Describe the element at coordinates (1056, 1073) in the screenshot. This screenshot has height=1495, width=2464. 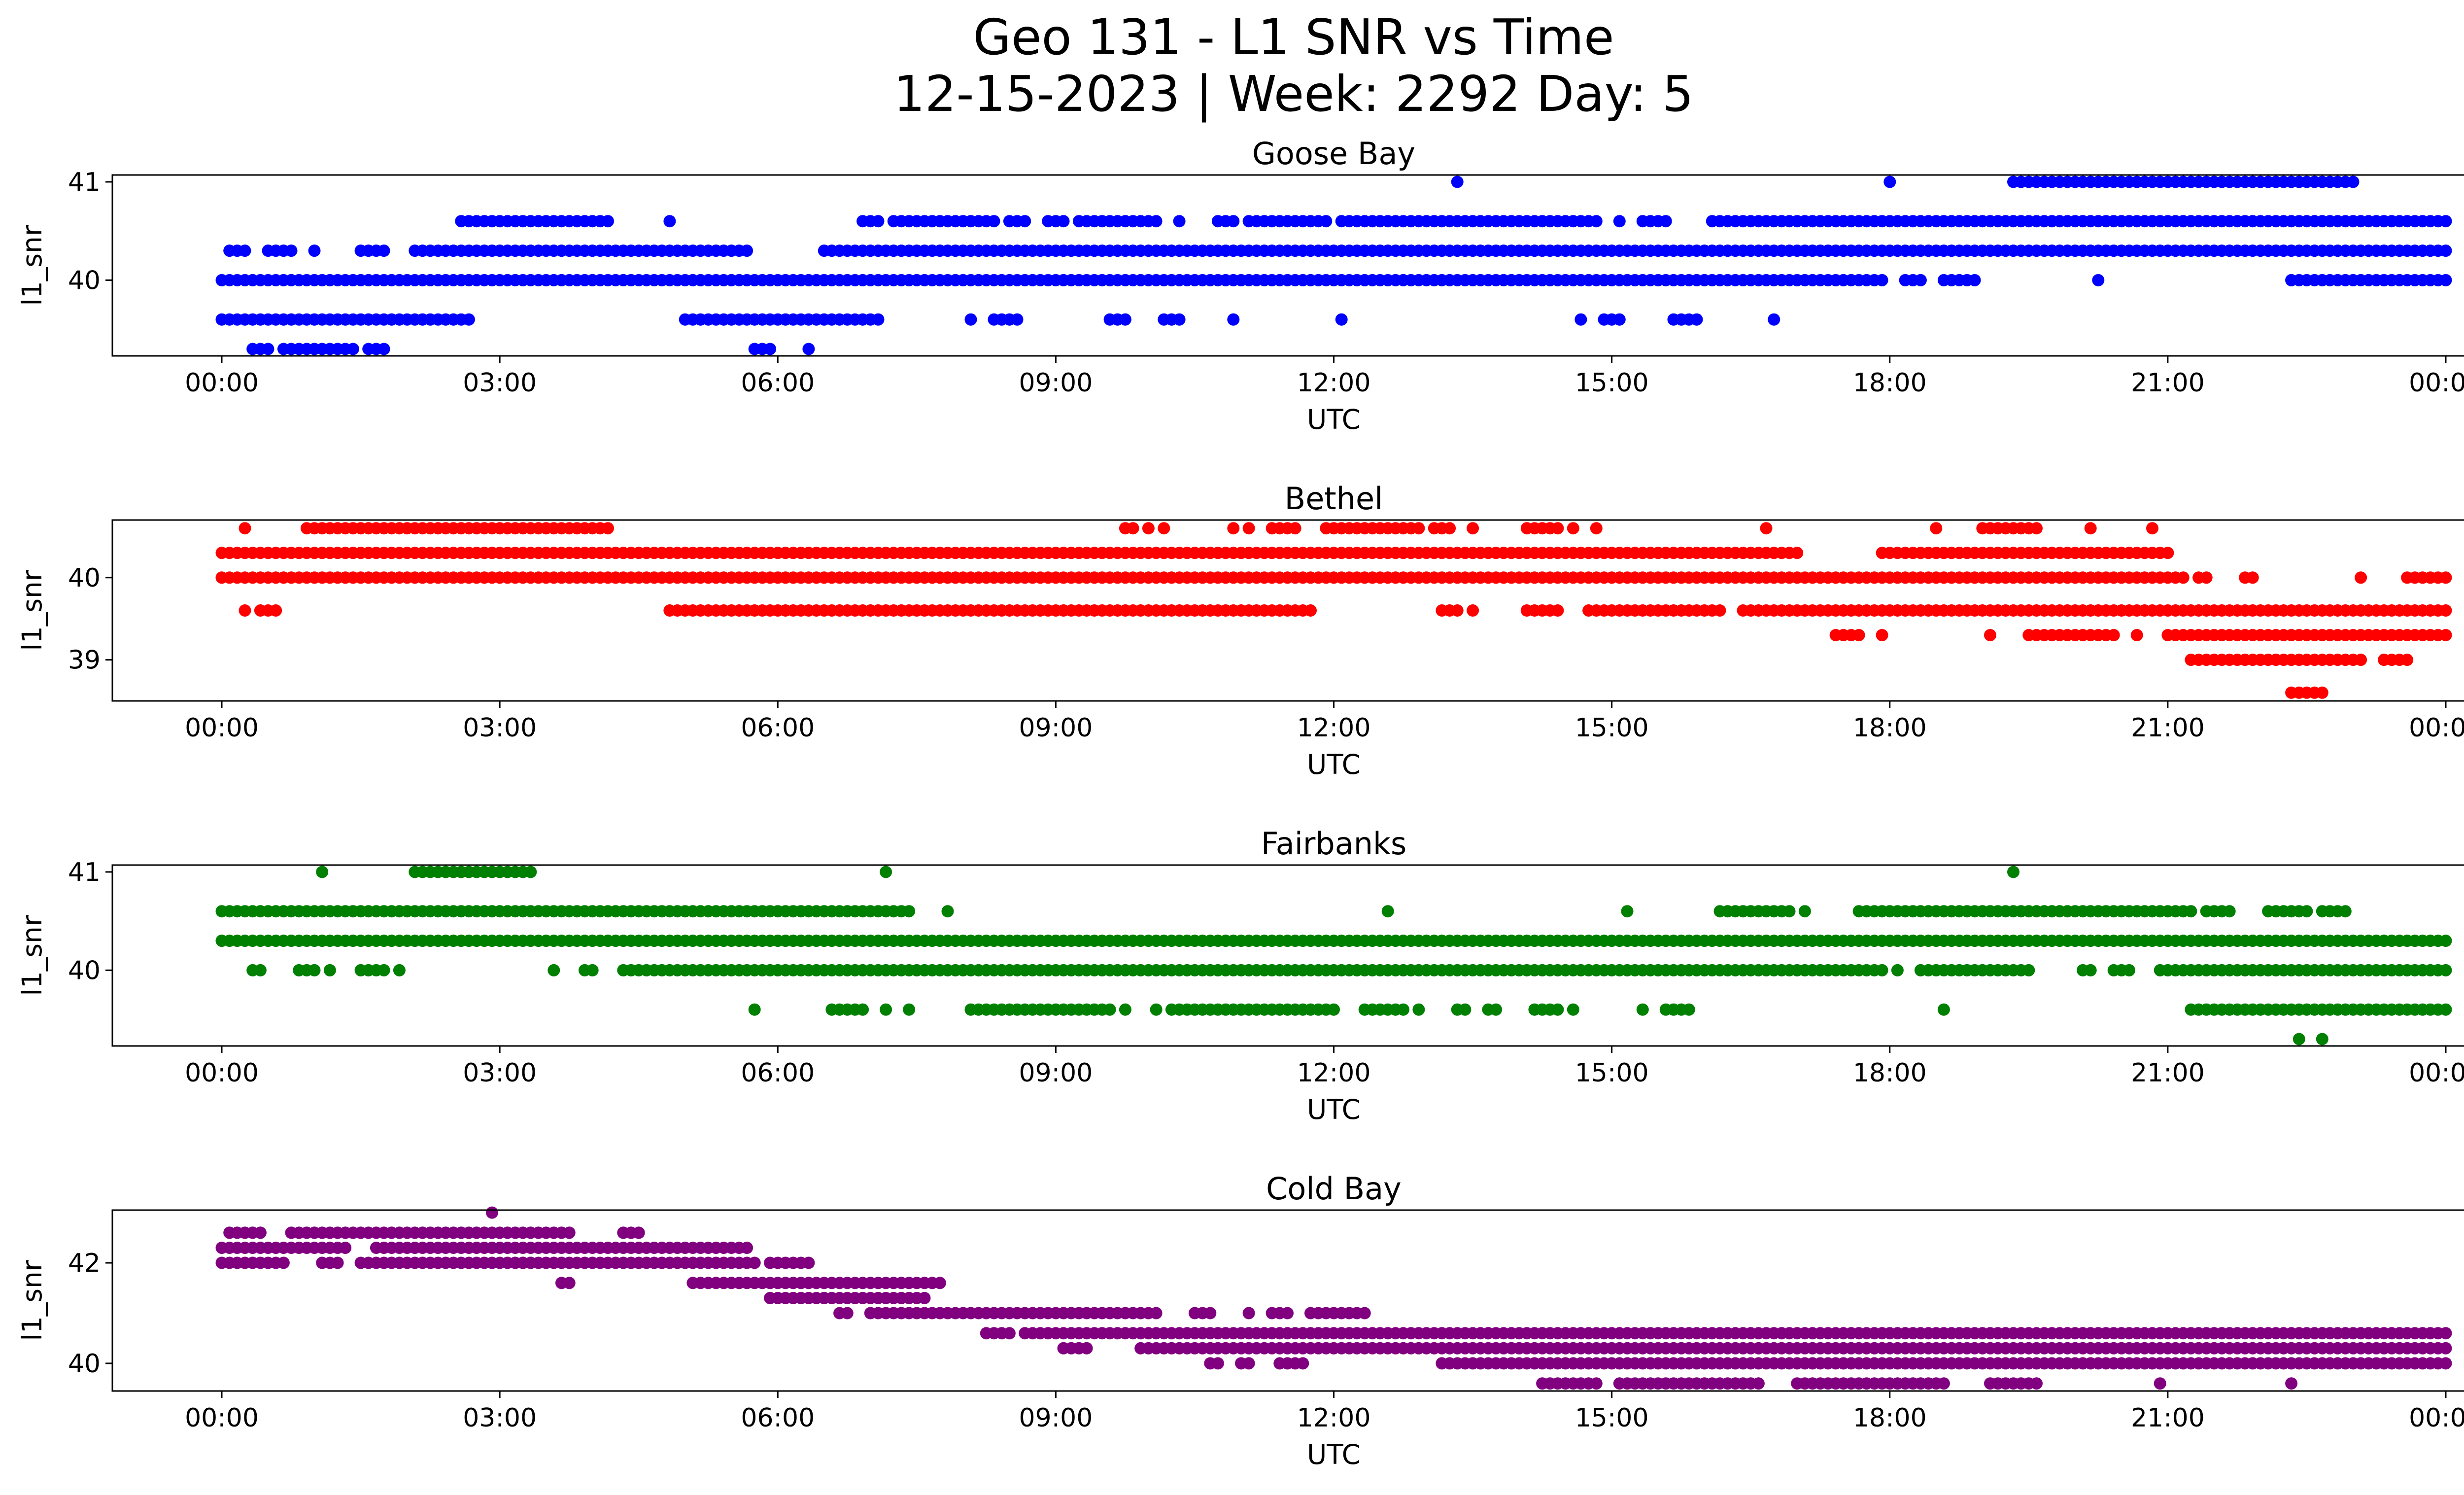
I see `x-tick-label: 09:00` at that location.